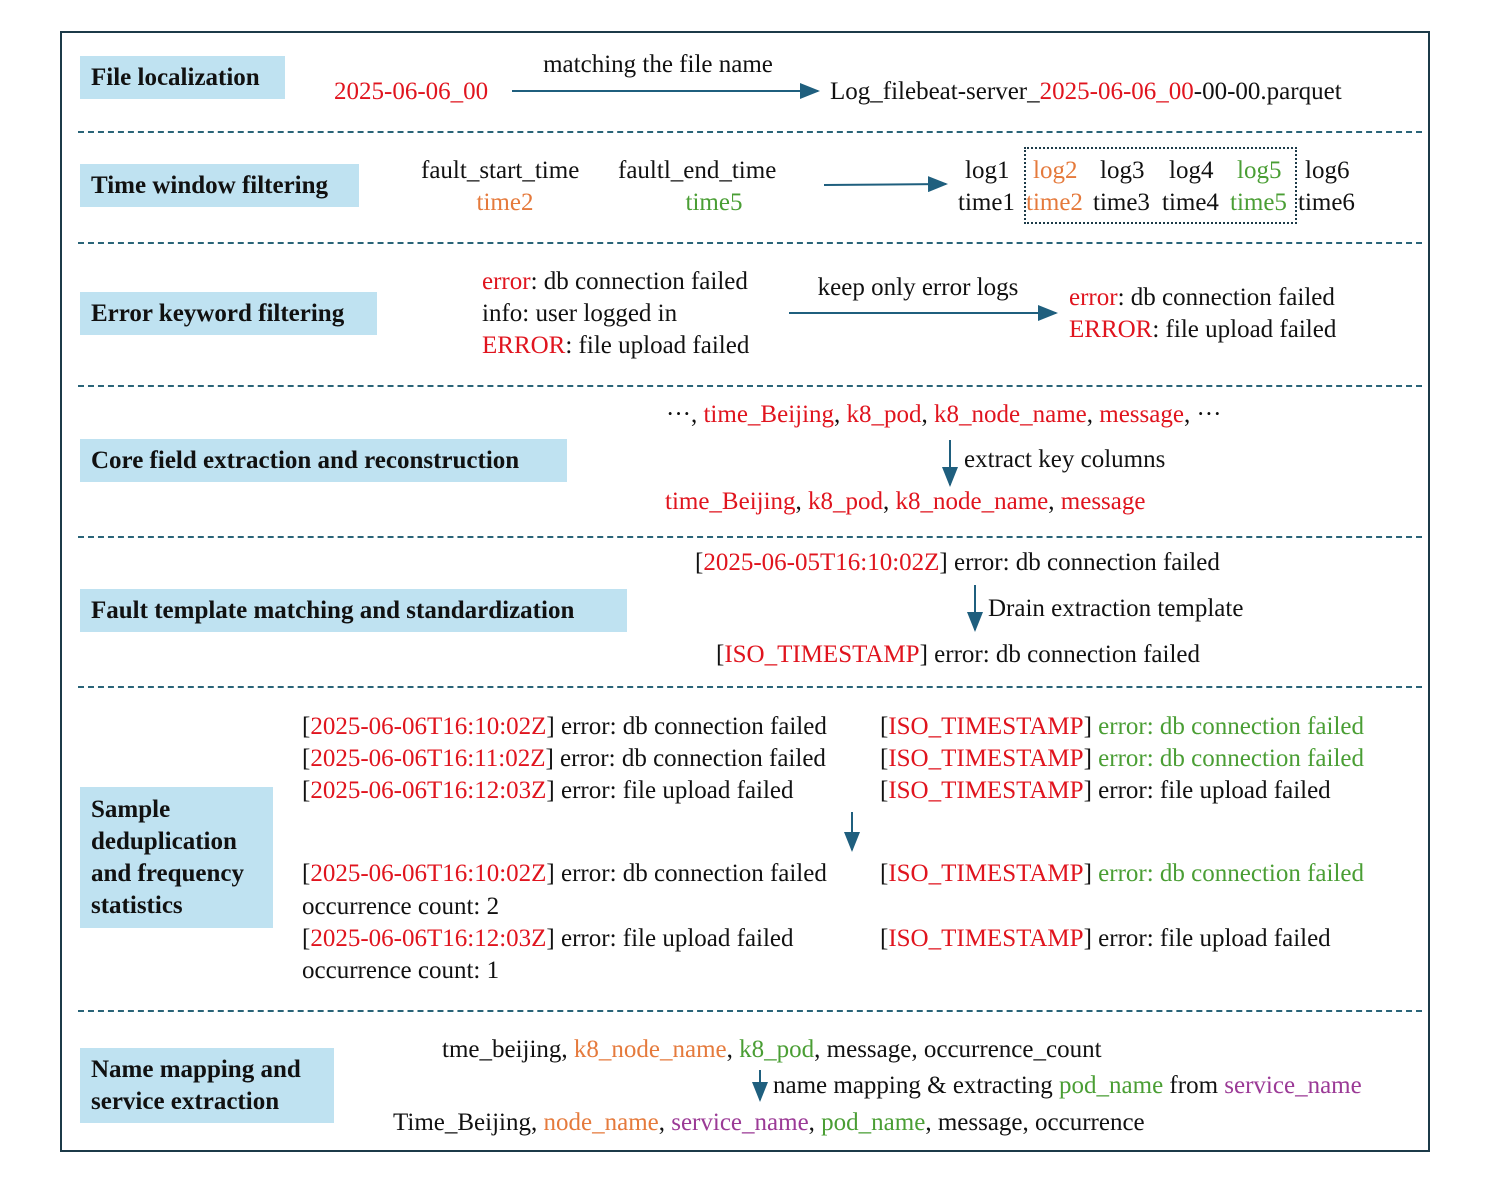  What do you see at coordinates (428, 790) in the screenshot?
I see `text-segment: 2025-06-06T16:12:03Z` at bounding box center [428, 790].